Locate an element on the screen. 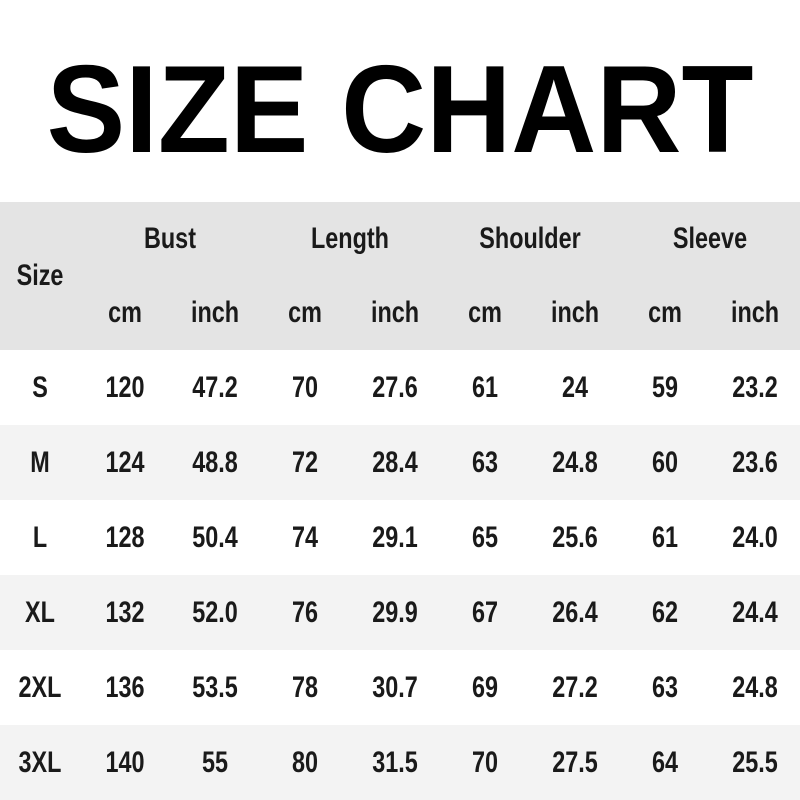 The image size is (800, 800). table-cell: 124 is located at coordinates (125, 462).